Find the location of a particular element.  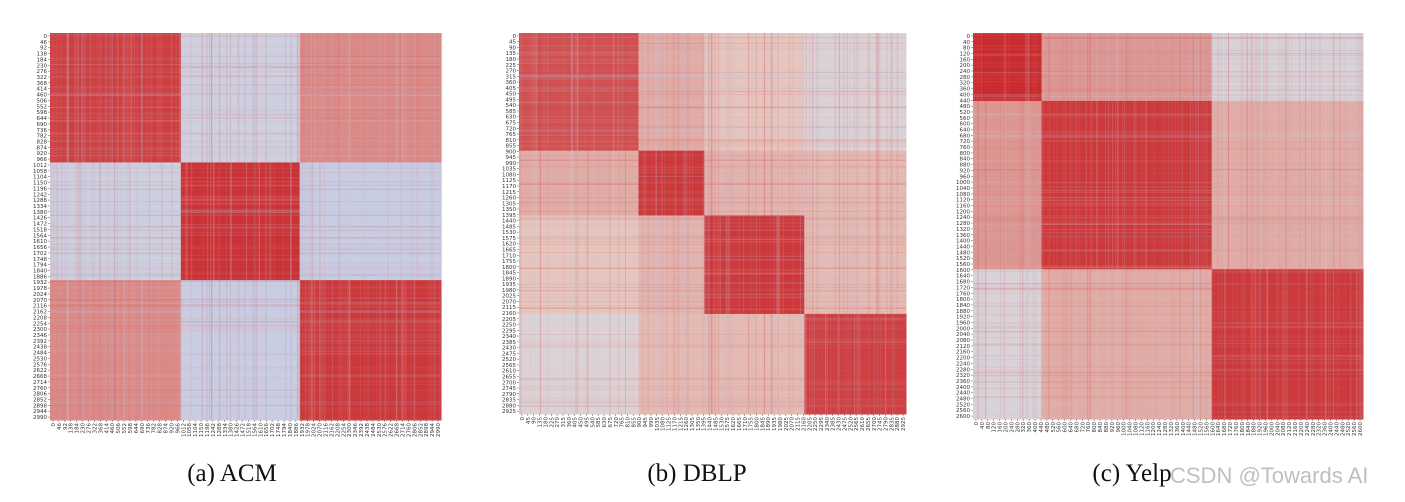

y-tick-label: 2560 is located at coordinates (963, 411).